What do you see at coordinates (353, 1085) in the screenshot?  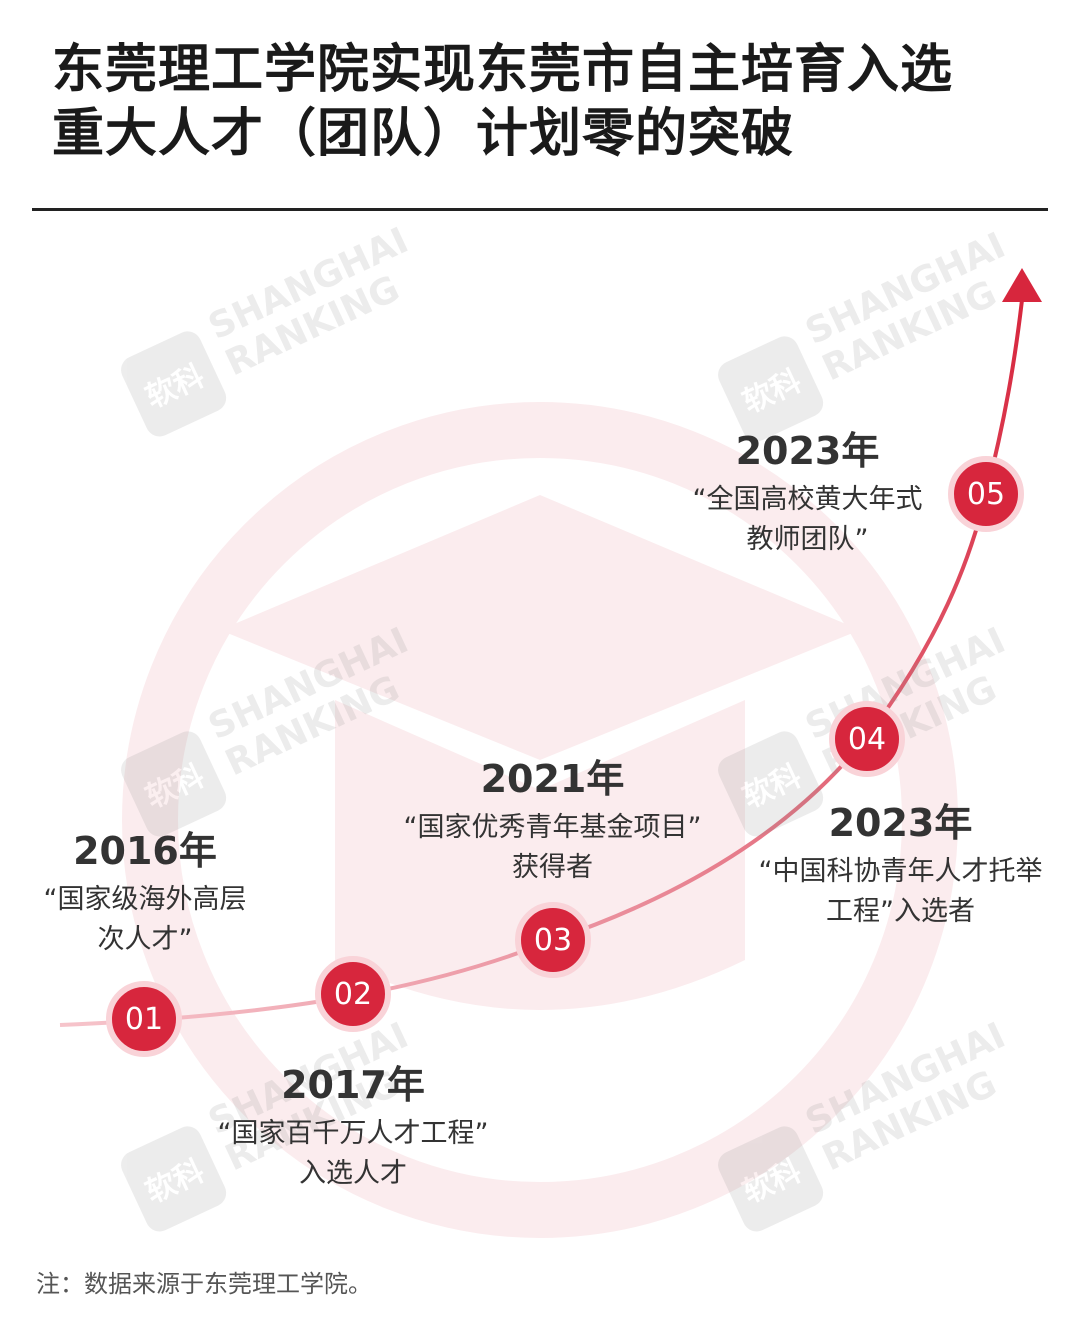 I see `milestone-year: 2017年` at bounding box center [353, 1085].